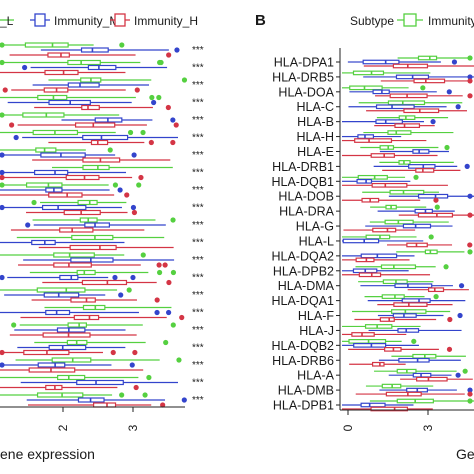  Describe the element at coordinates (316, 316) in the screenshot. I see `y-tick-label: HLA-F` at that location.